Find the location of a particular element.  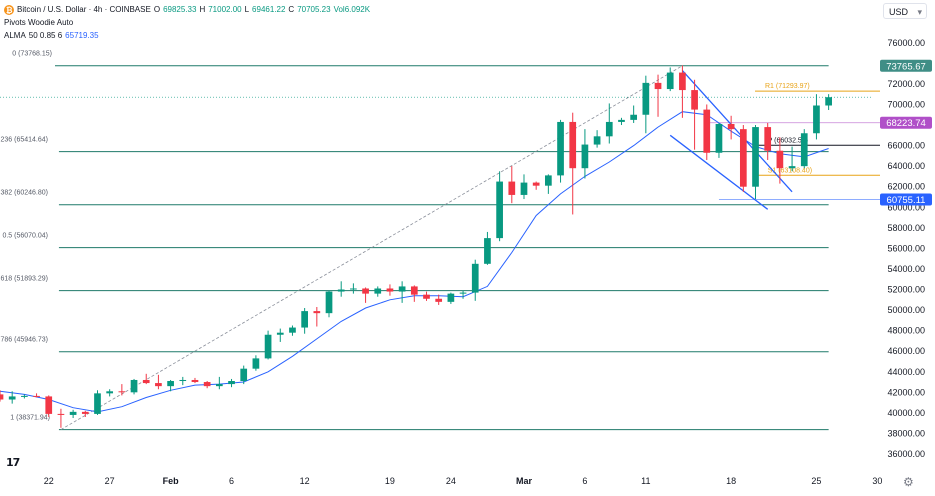

price-label-text: 73765.67 is located at coordinates (906, 66).